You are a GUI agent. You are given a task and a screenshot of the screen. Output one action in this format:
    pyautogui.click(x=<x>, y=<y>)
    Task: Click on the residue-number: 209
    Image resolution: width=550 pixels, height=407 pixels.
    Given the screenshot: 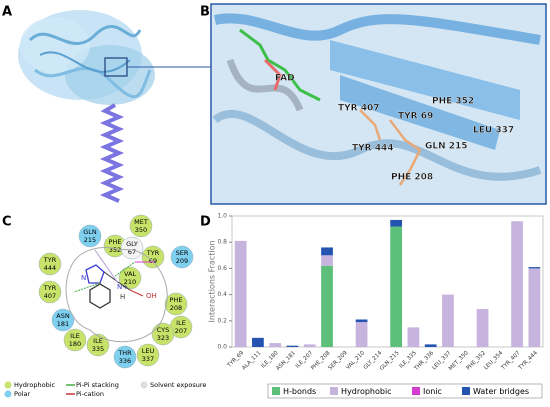 What is the action you would take?
    pyautogui.click(x=182, y=261)
    